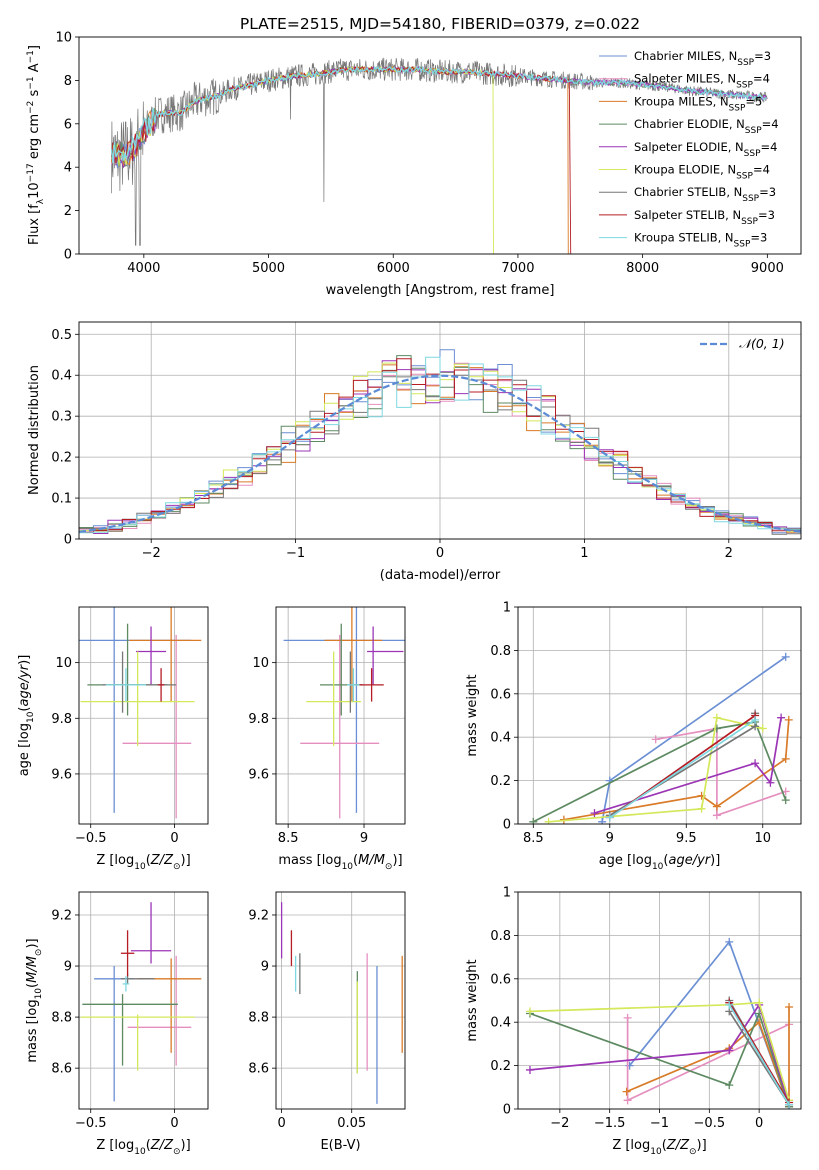 The height and width of the screenshot is (1170, 819). I want to click on legend-entry-label: Salpeter STELIB, NSSP=3, so click(704, 217).